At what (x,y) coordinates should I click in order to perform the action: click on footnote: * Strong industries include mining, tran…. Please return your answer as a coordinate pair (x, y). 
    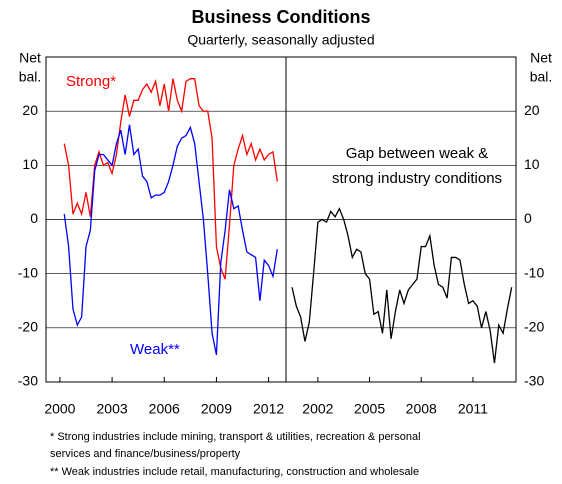
    Looking at the image, I should click on (235, 437).